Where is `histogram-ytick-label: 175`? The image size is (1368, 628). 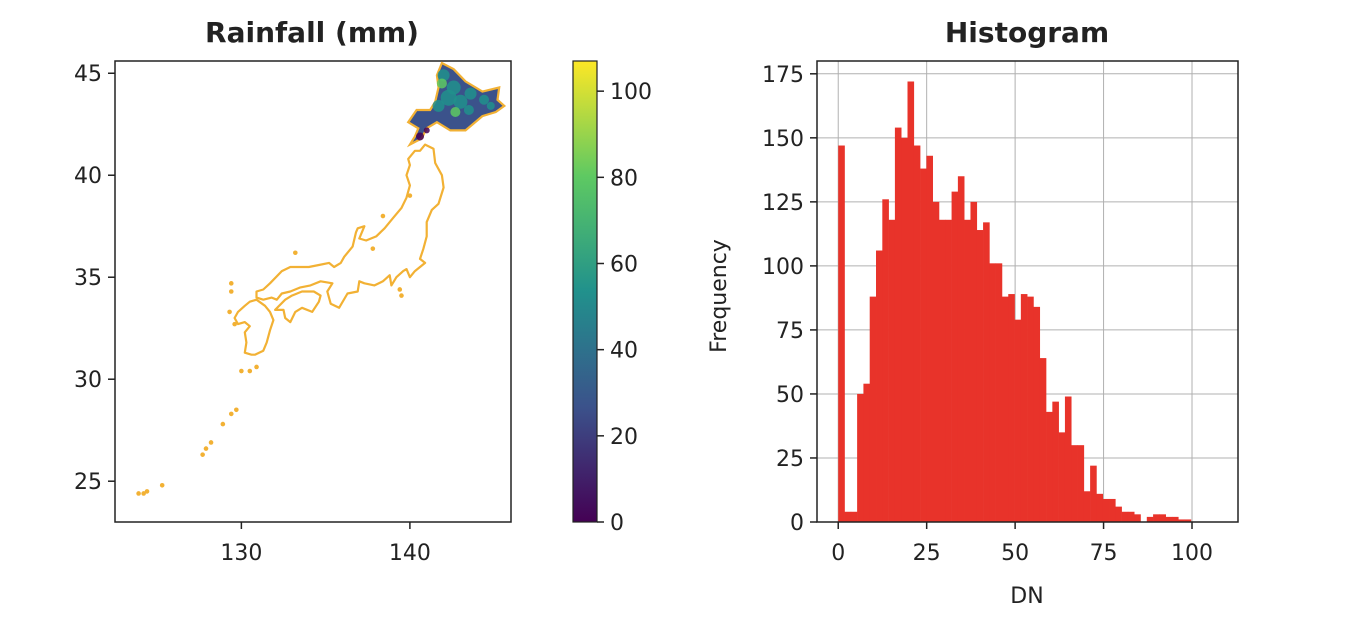 histogram-ytick-label: 175 is located at coordinates (783, 75).